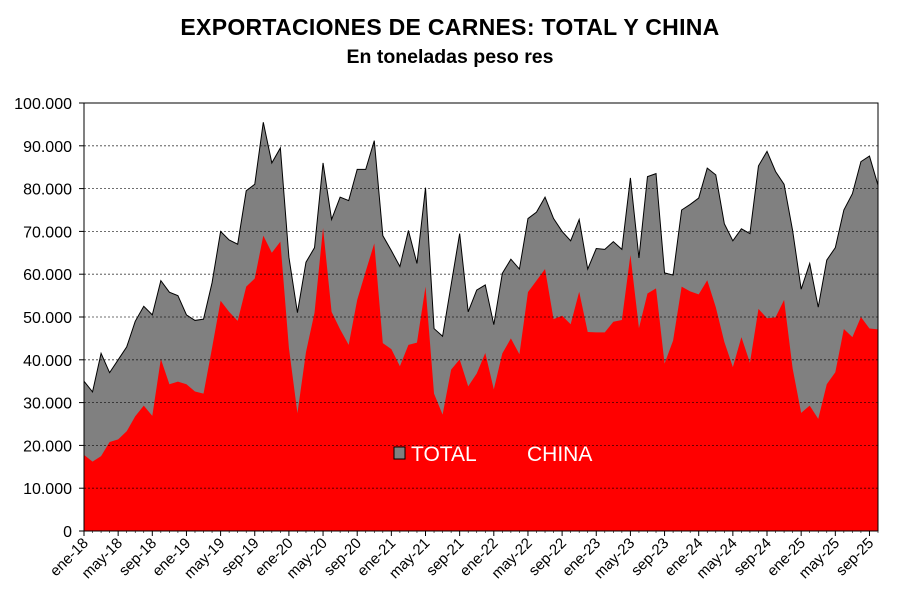 This screenshot has width=900, height=612. Describe the element at coordinates (47, 232) in the screenshot. I see `y-tick-label: 70.000` at that location.